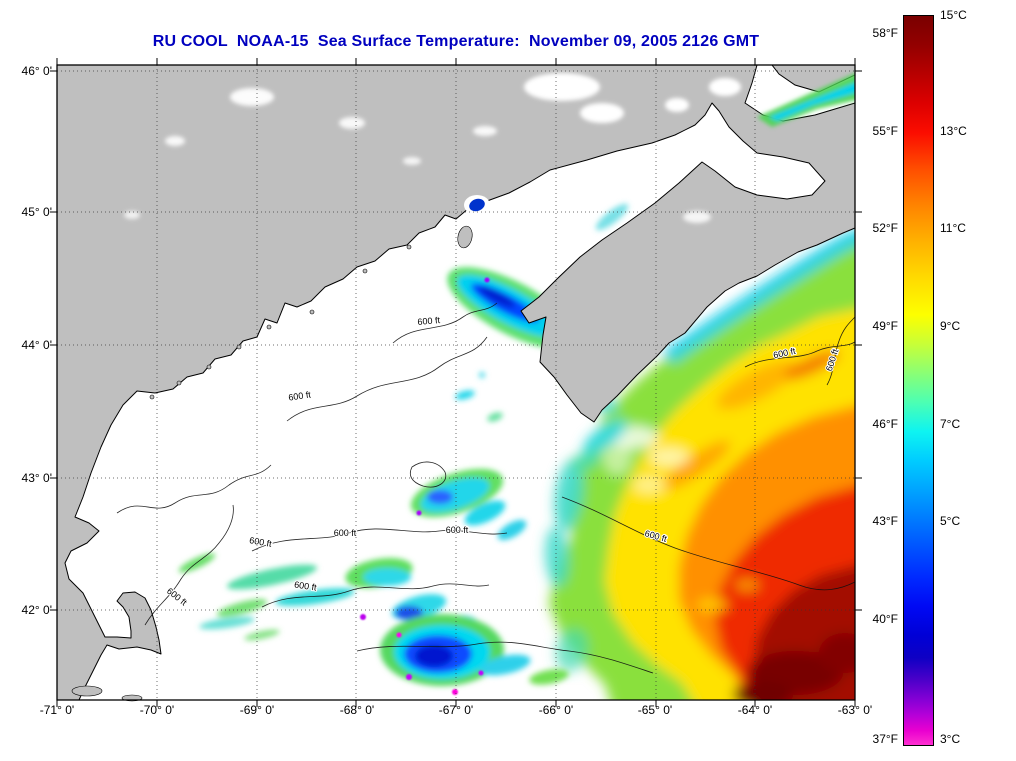 Image resolution: width=1016 pixels, height=761 pixels. What do you see at coordinates (36, 345) in the screenshot?
I see `lat-tick-label: 44° 0'` at bounding box center [36, 345].